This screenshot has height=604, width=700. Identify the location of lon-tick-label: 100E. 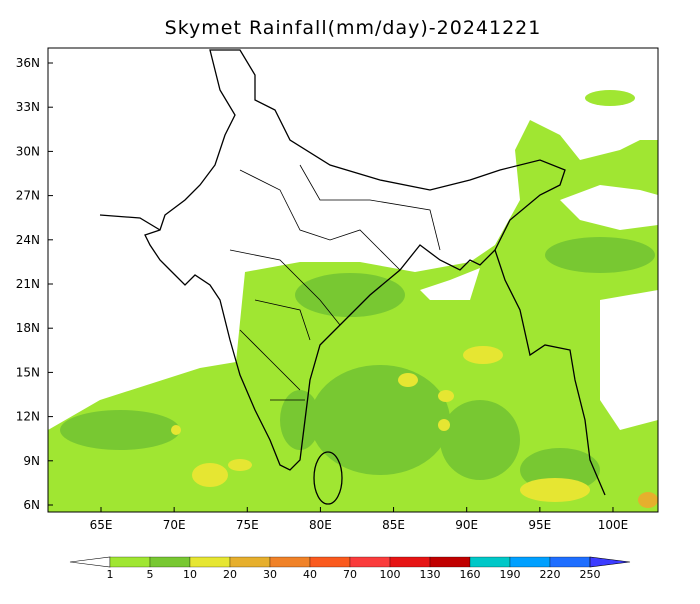
(613, 525).